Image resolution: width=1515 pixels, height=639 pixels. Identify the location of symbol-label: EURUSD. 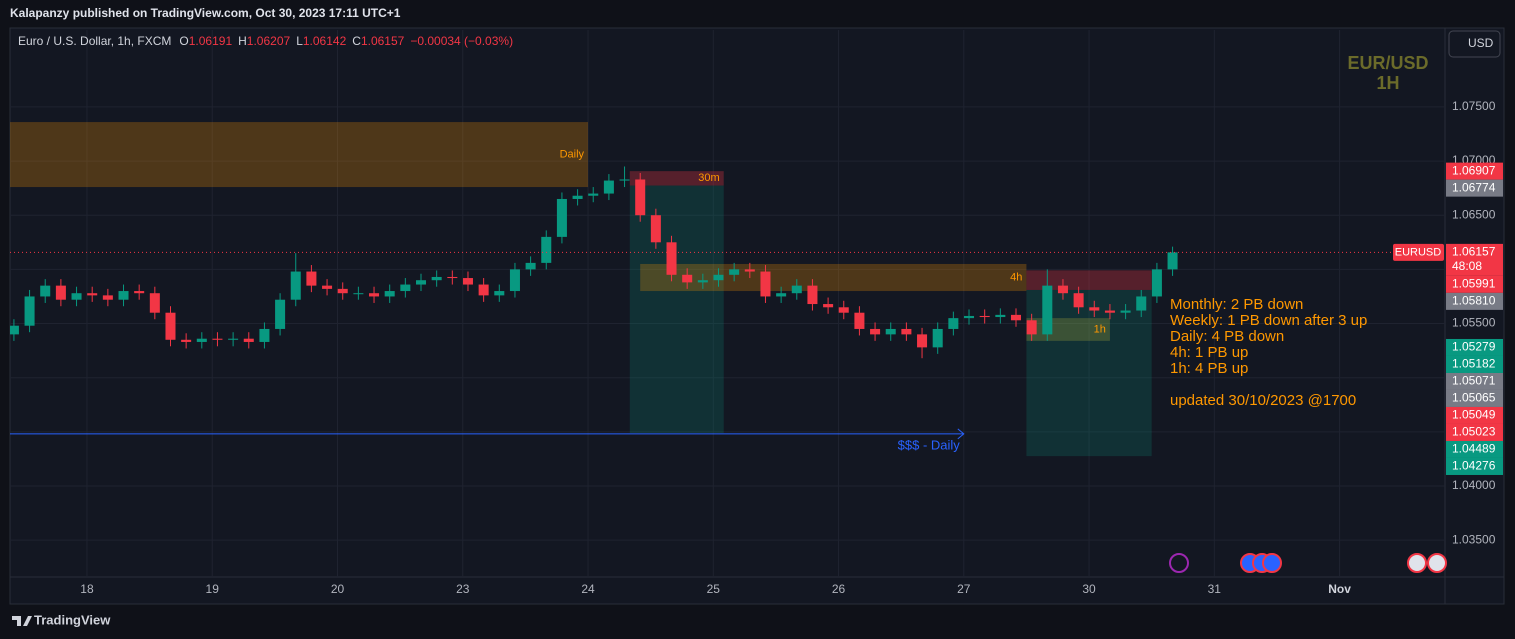
(1418, 252).